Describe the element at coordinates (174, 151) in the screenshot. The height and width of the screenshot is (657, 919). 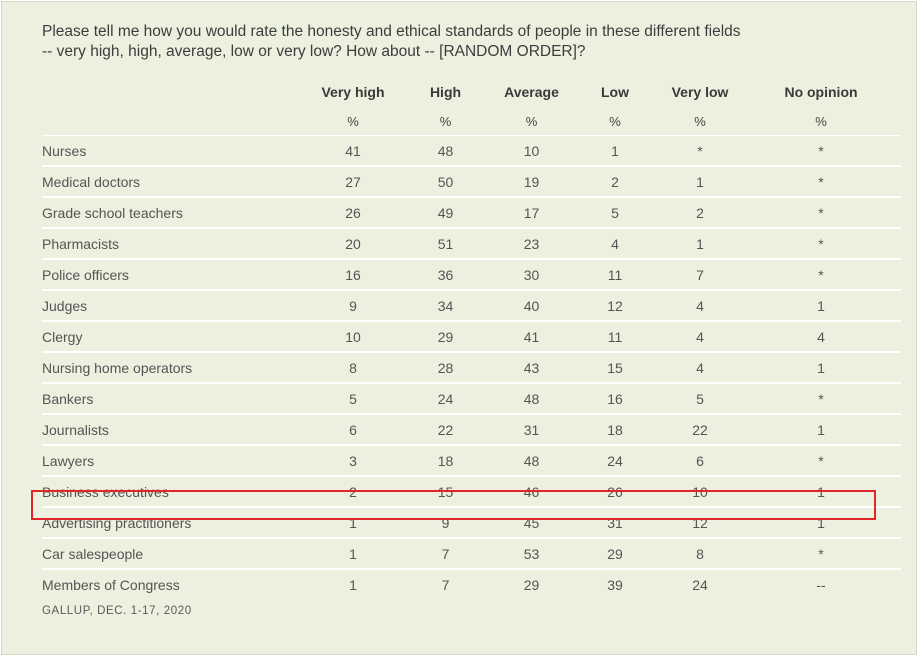
I see `row-label: Nurses` at that location.